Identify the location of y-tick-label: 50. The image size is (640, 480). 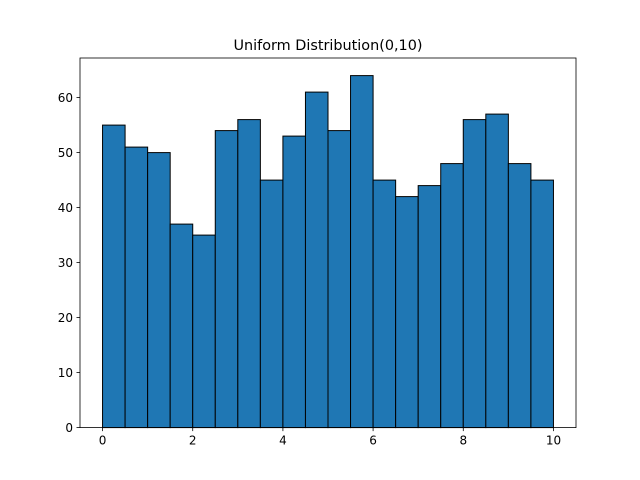
(65, 153).